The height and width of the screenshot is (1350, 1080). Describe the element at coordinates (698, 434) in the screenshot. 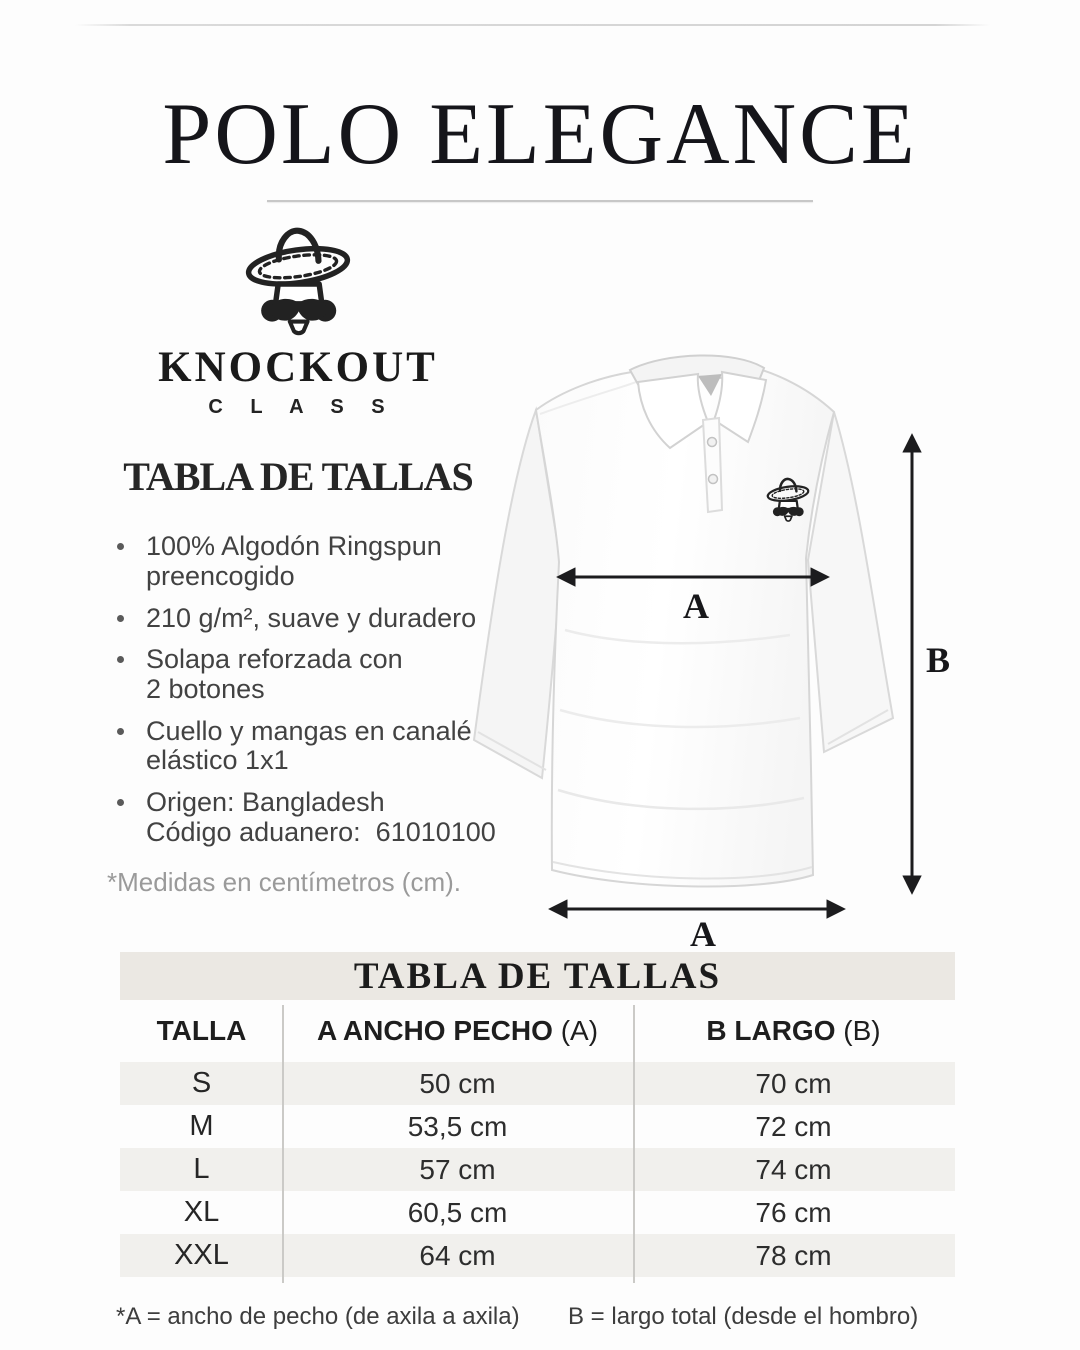

I see `polo-collar` at that location.